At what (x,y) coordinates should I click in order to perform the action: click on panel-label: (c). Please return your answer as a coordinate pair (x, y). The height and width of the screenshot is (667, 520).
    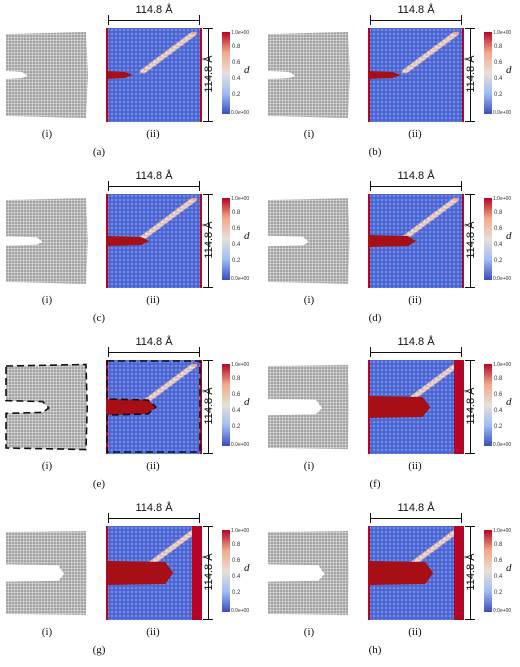
    Looking at the image, I should click on (99, 318).